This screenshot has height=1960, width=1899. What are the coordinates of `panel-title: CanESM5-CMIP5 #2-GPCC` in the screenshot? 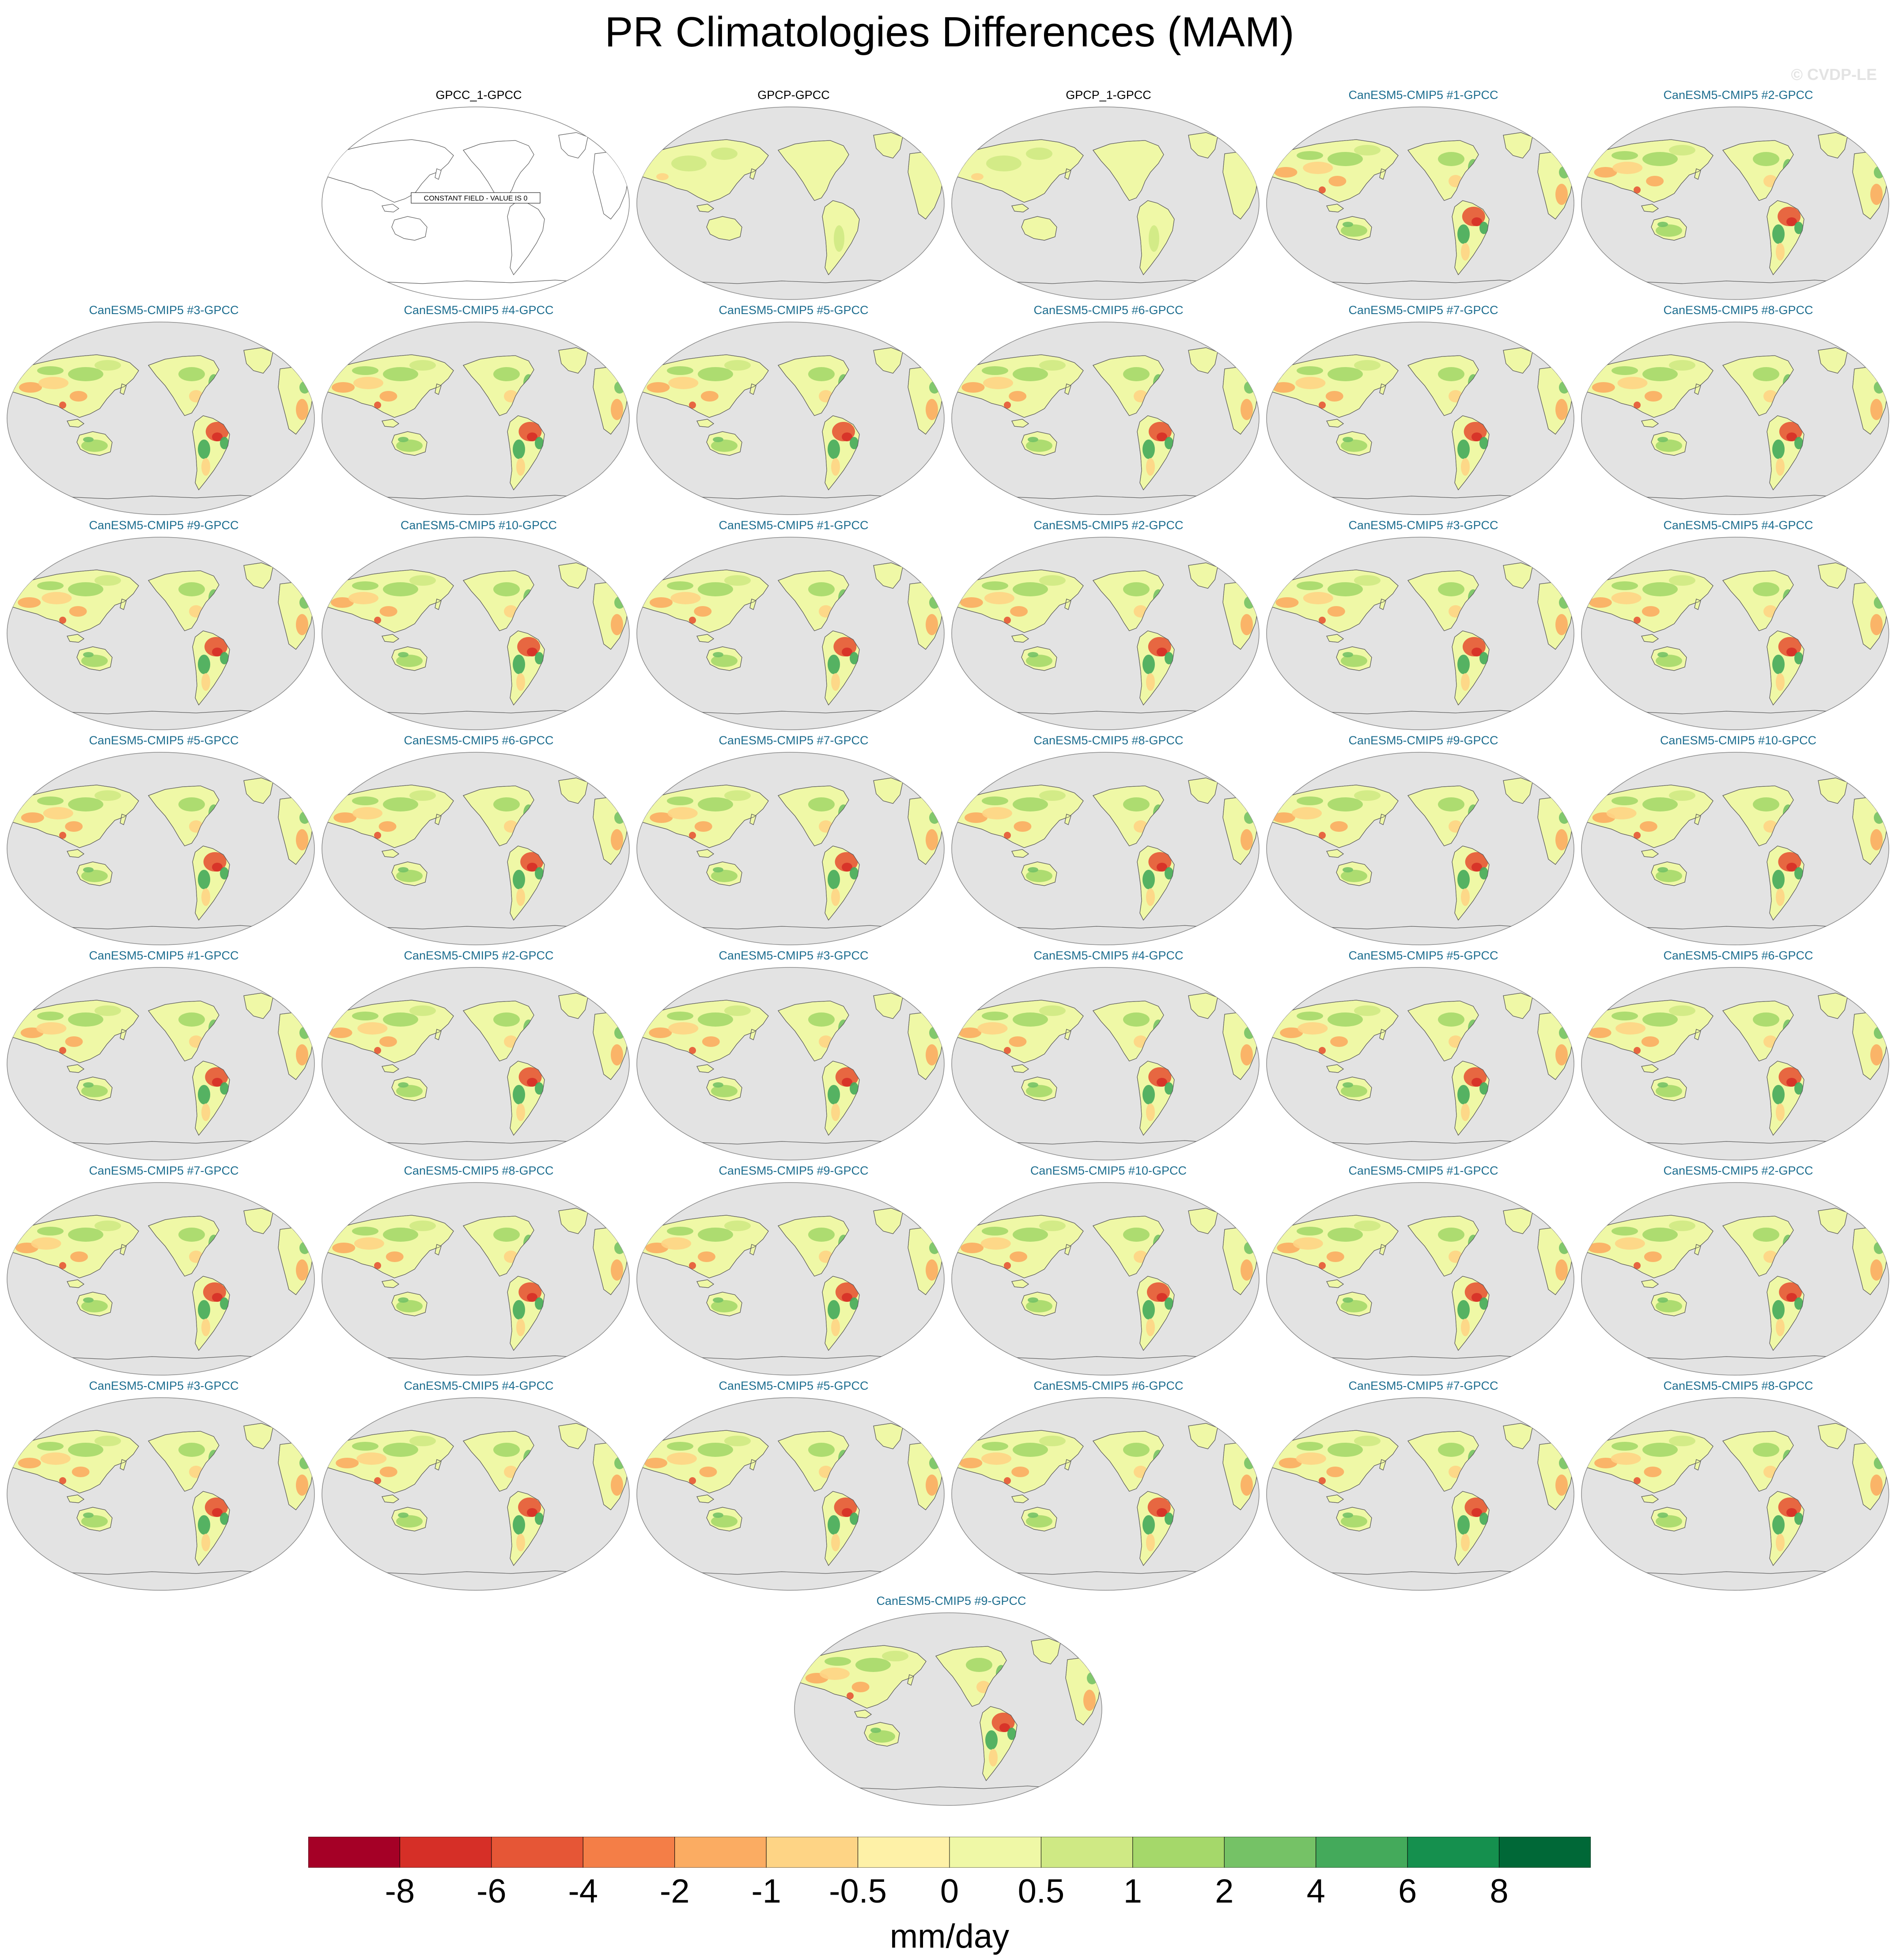 It's located at (479, 955).